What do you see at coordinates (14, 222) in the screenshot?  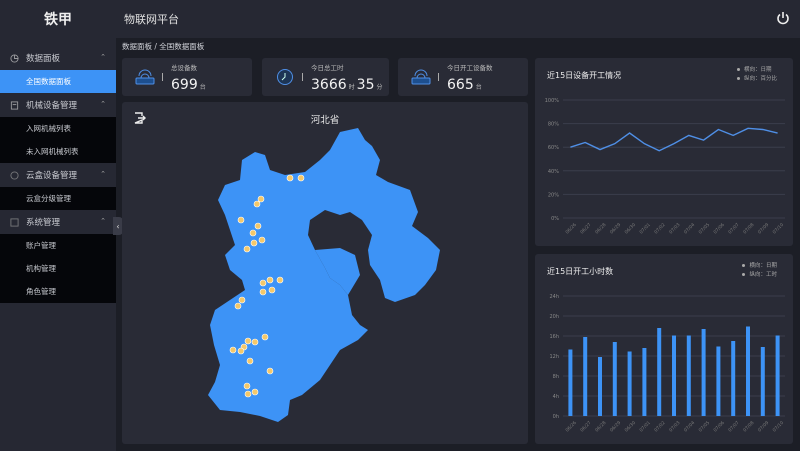 I see `system-icon` at bounding box center [14, 222].